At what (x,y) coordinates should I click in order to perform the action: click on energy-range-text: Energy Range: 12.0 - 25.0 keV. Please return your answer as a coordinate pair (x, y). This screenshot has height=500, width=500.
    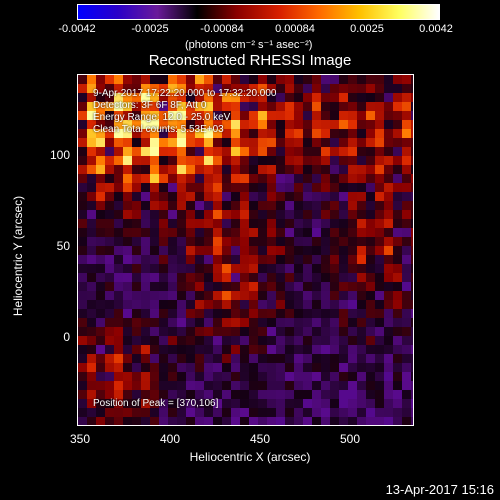
    Looking at the image, I should click on (162, 117).